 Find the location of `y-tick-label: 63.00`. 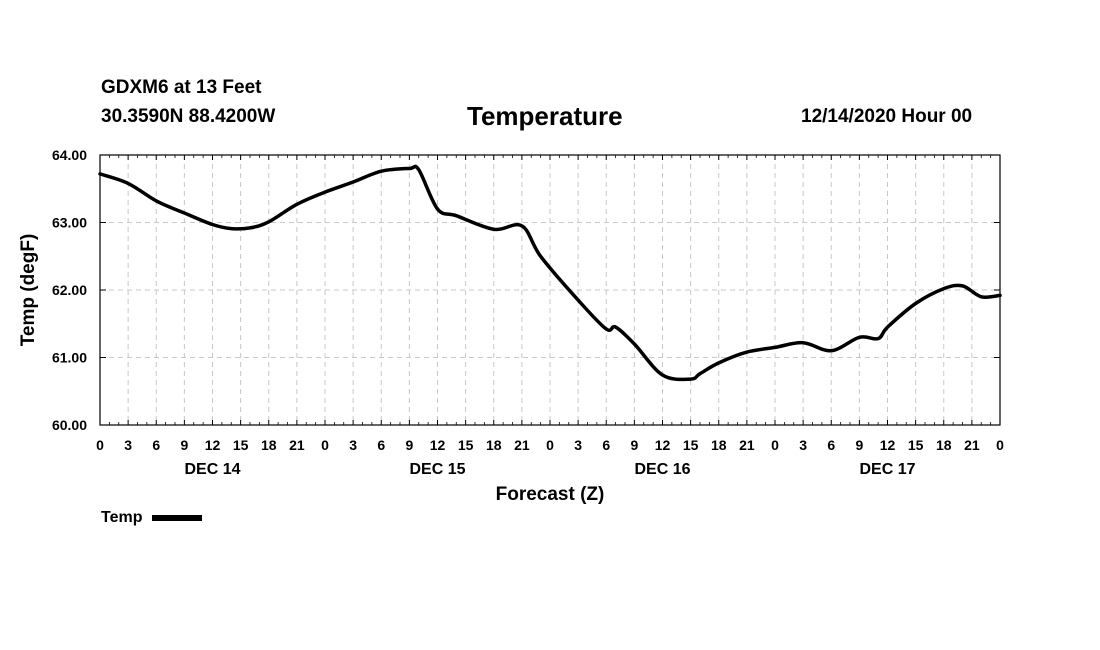

y-tick-label: 63.00 is located at coordinates (69, 223).